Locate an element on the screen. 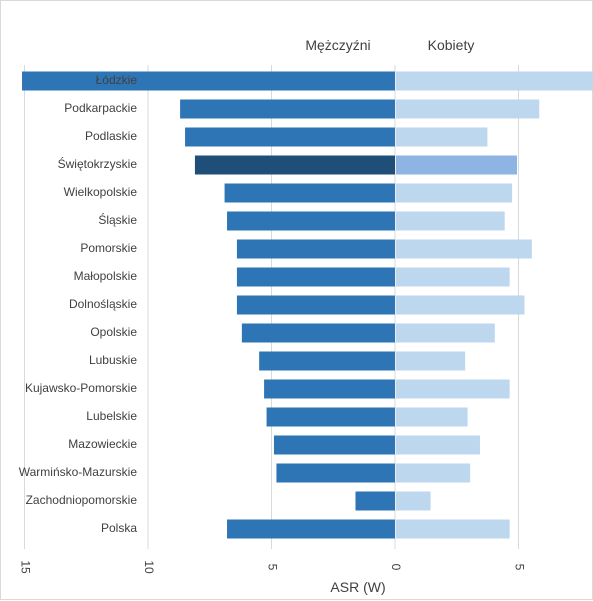  x-tick-labels: 2015105051015 is located at coordinates (272, 567).